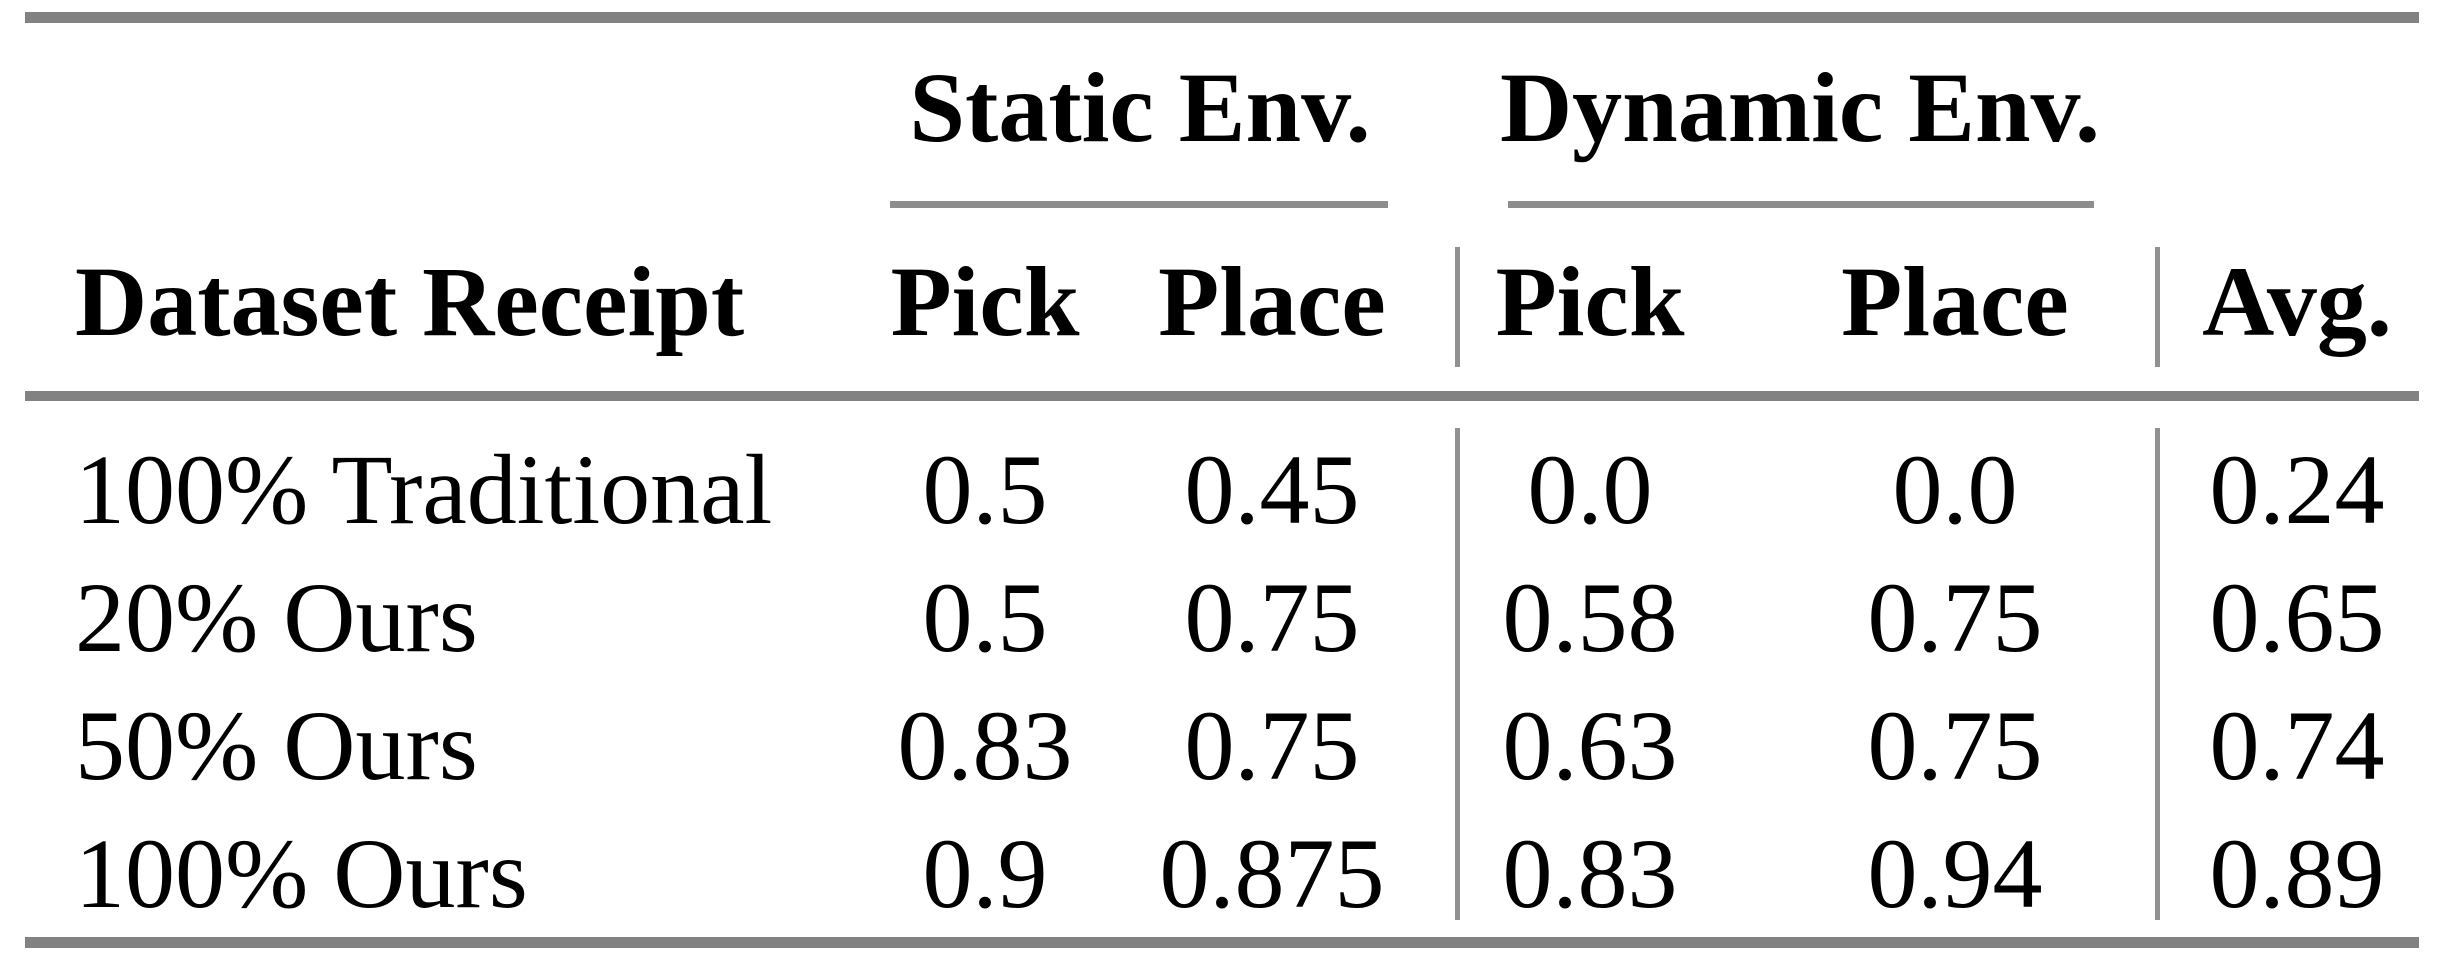  I want to click on top-rule, so click(1222, 17).